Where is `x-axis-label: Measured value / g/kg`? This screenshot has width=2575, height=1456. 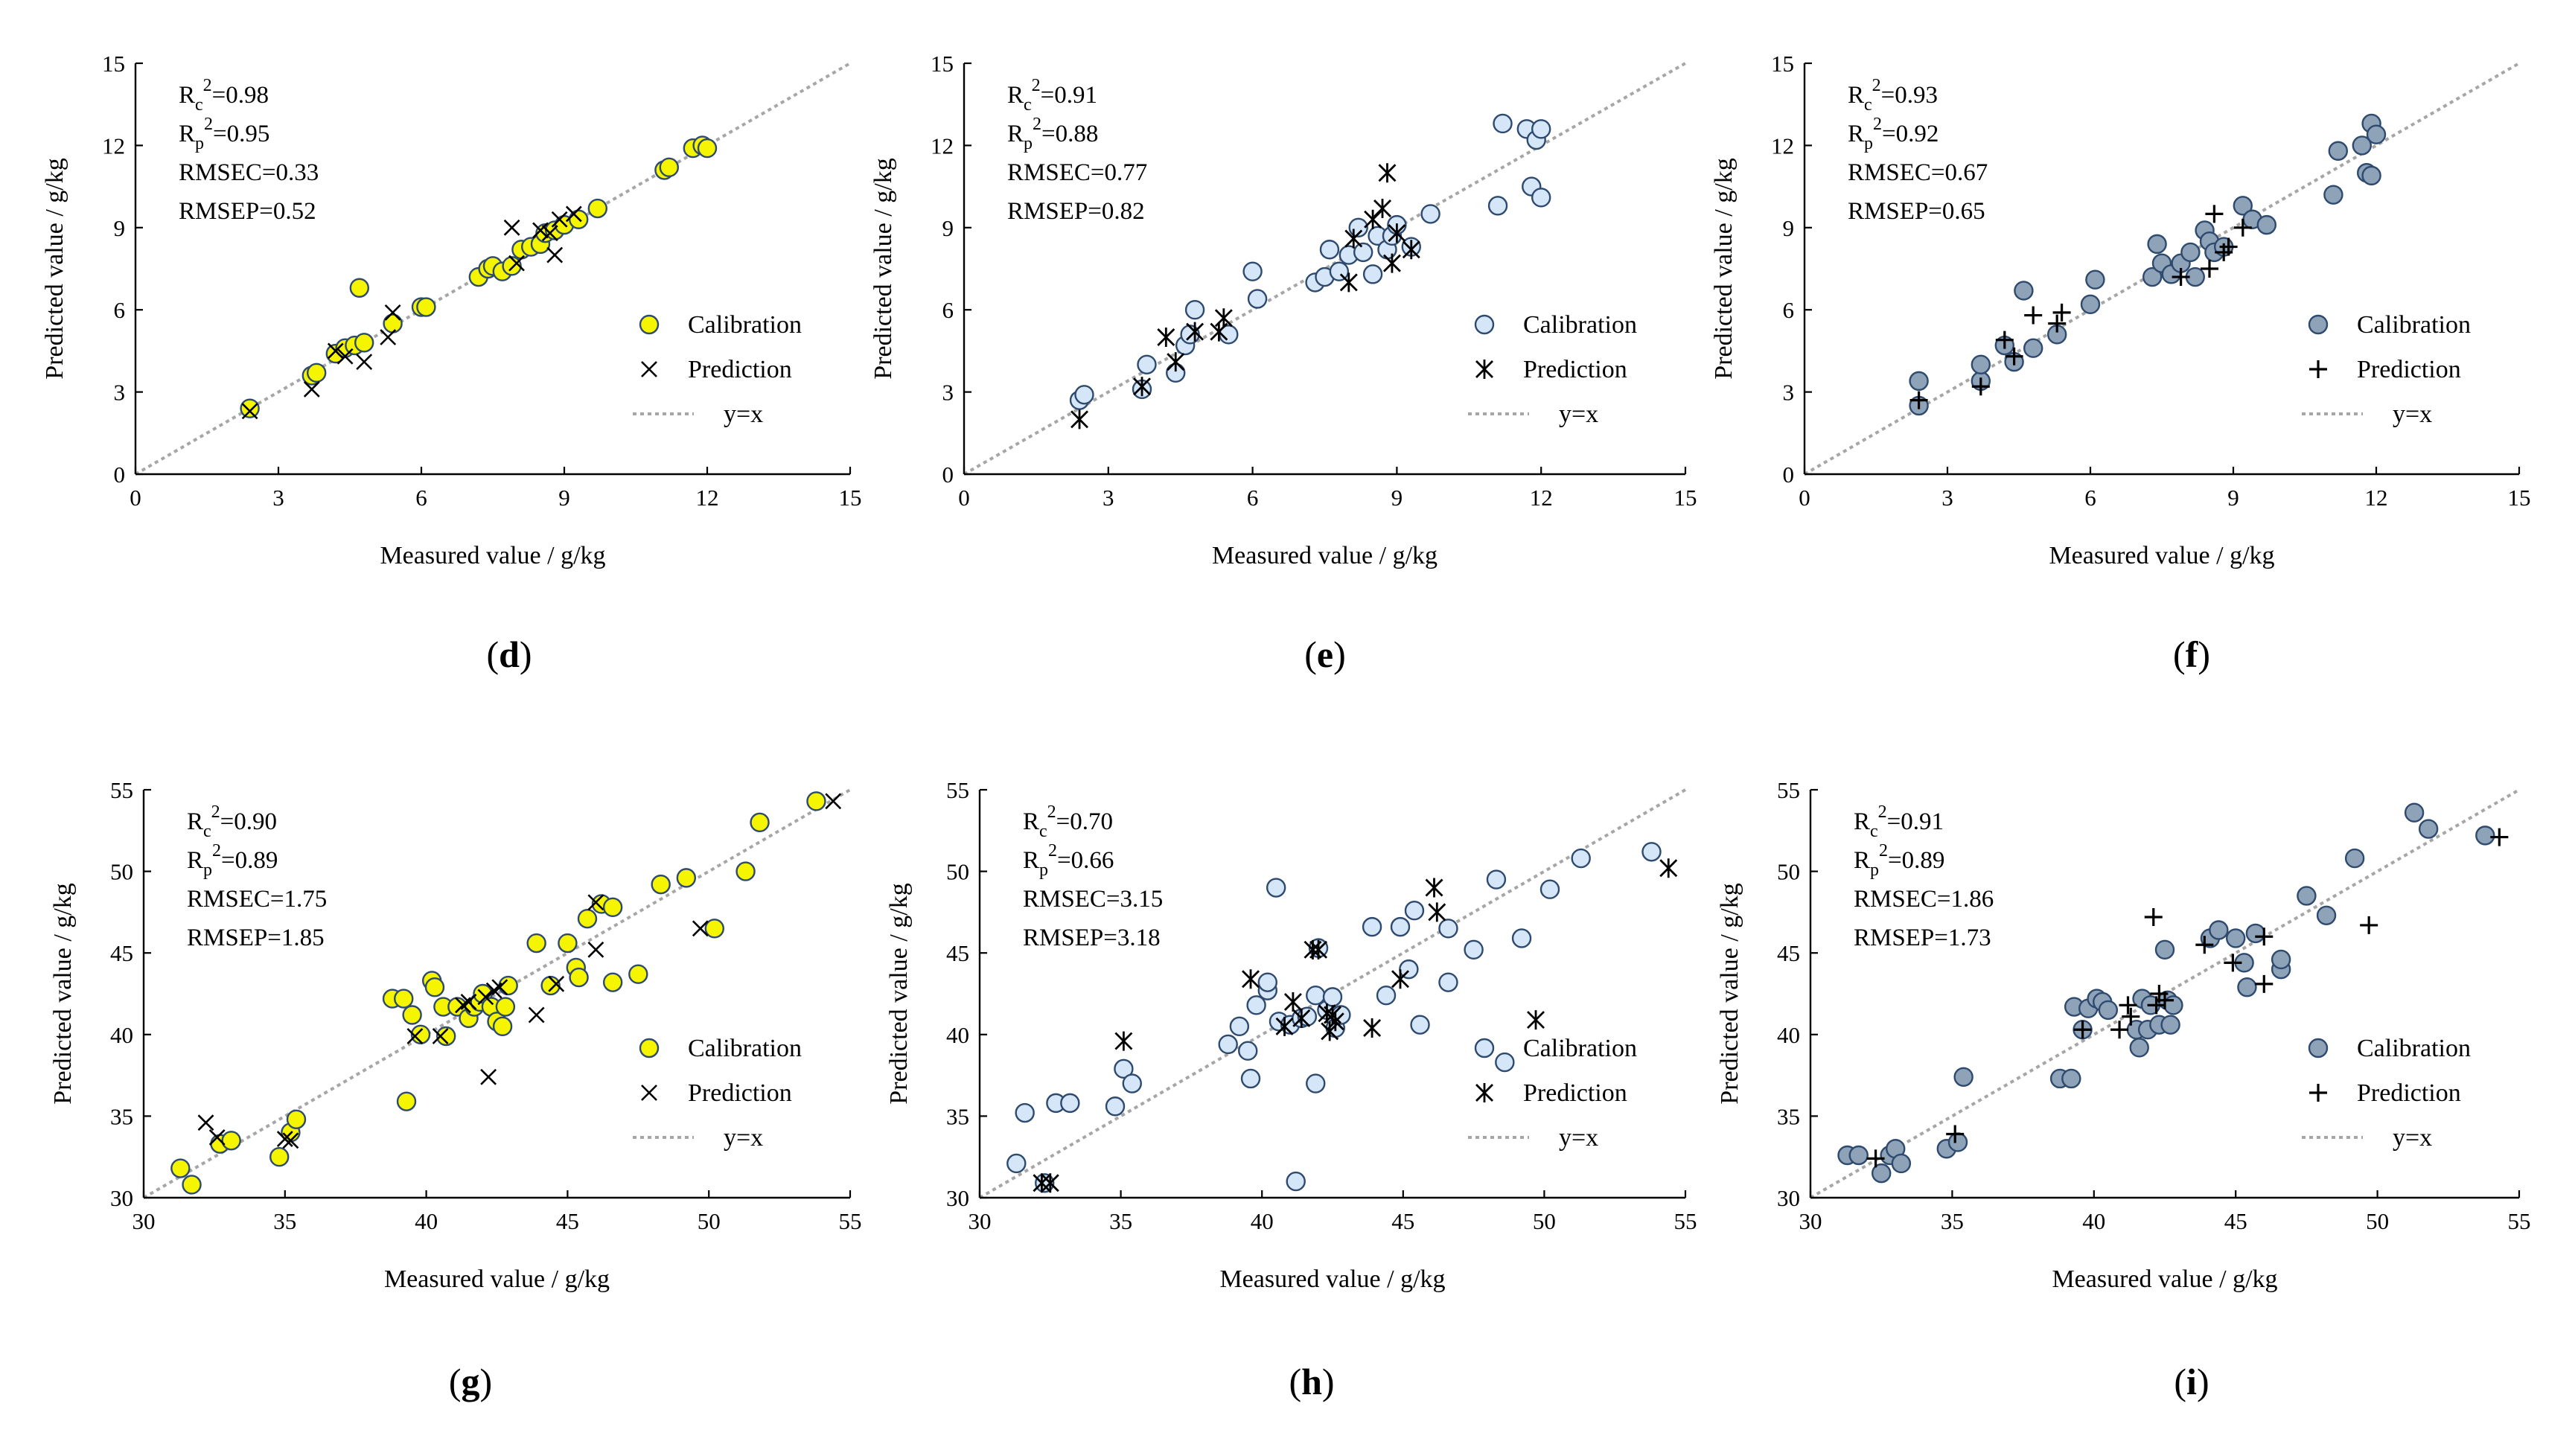
x-axis-label: Measured value / g/kg is located at coordinates (2164, 1279).